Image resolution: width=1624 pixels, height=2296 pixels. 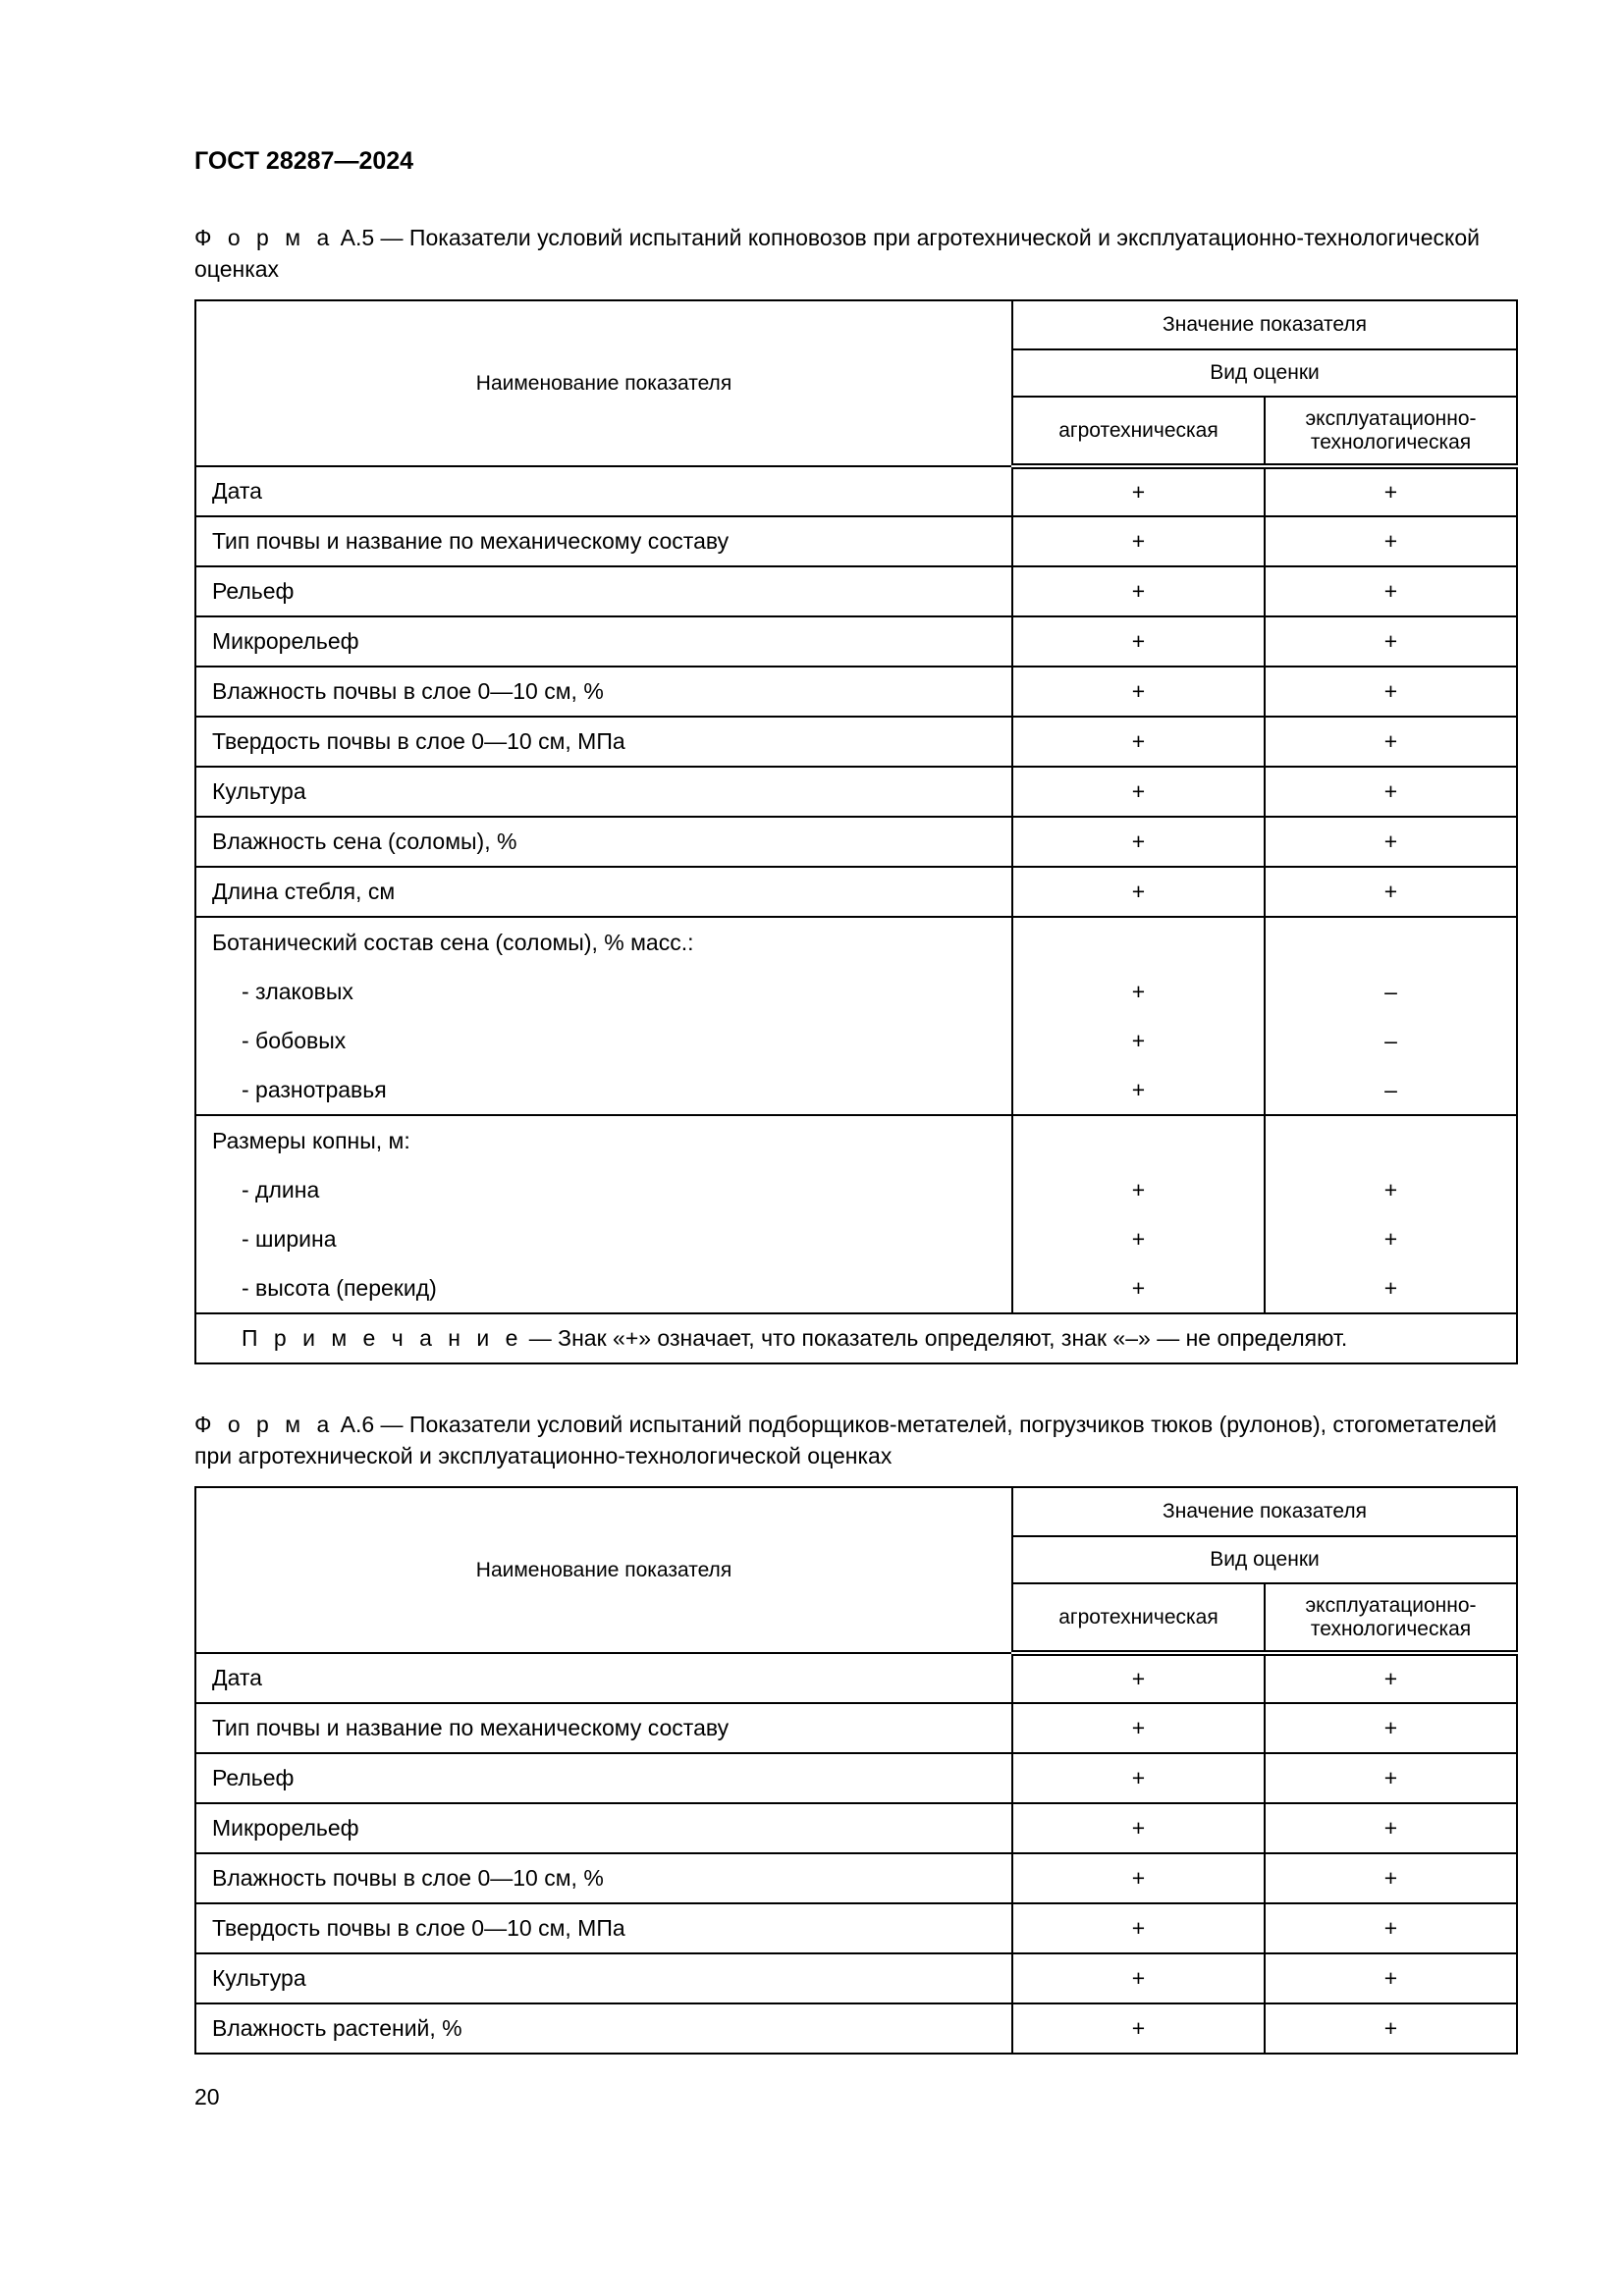 I want to click on group-title: Размеры копны, м:, so click(x=311, y=1140).